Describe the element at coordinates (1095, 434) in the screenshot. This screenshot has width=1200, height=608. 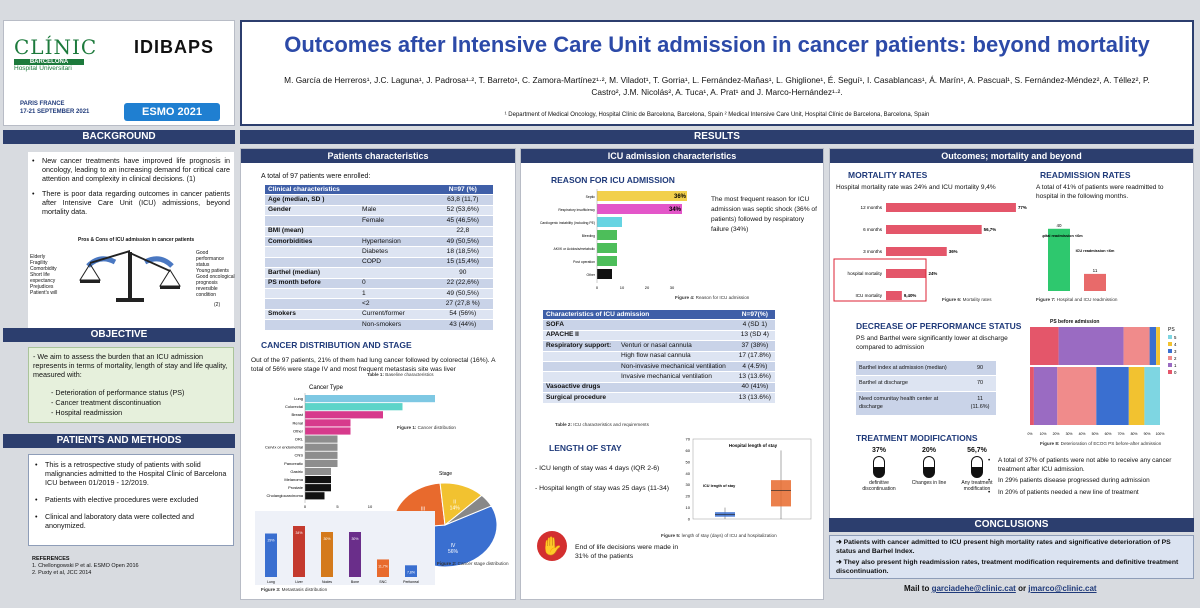
I see `tick-label: 50%` at that location.